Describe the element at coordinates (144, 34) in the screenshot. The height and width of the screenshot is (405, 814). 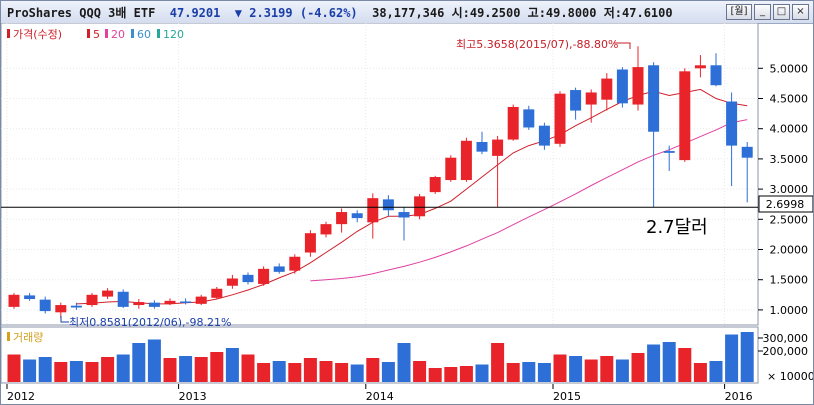
I see `legend-ma60: 60` at that location.